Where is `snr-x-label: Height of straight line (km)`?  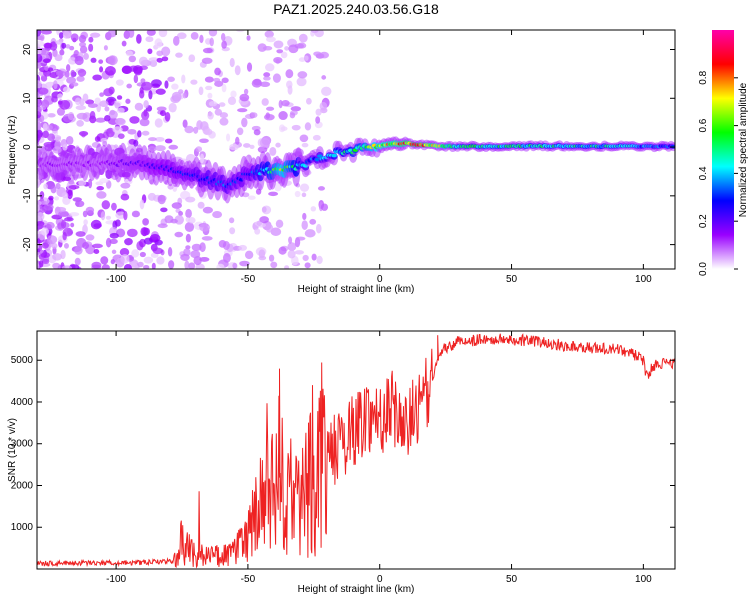
snr-x-label: Height of straight line (km) is located at coordinates (356, 589).